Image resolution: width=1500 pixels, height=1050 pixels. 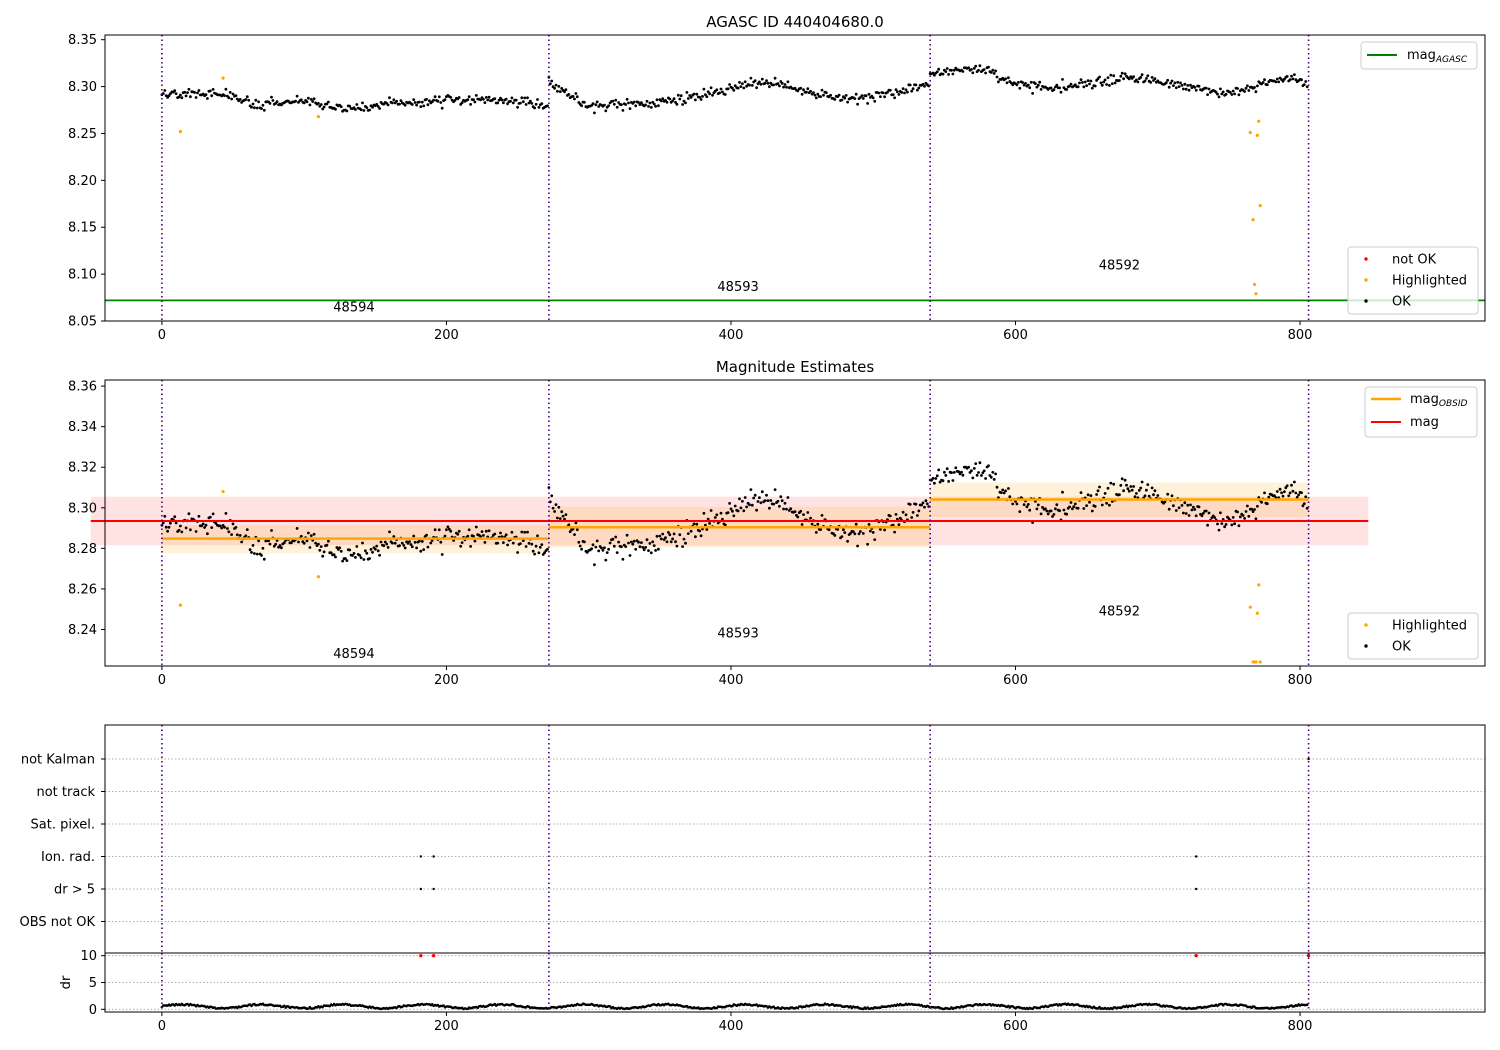 What do you see at coordinates (353, 654) in the screenshot?
I see `obsid-label: 48594` at bounding box center [353, 654].